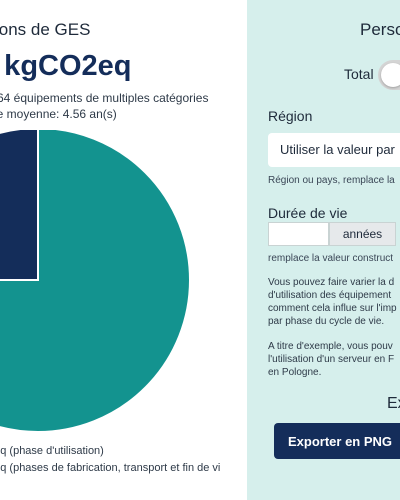 The width and height of the screenshot is (400, 500). What do you see at coordinates (331, 258) in the screenshot?
I see `lifetime-help-text: remplace la valeur construct` at bounding box center [331, 258].